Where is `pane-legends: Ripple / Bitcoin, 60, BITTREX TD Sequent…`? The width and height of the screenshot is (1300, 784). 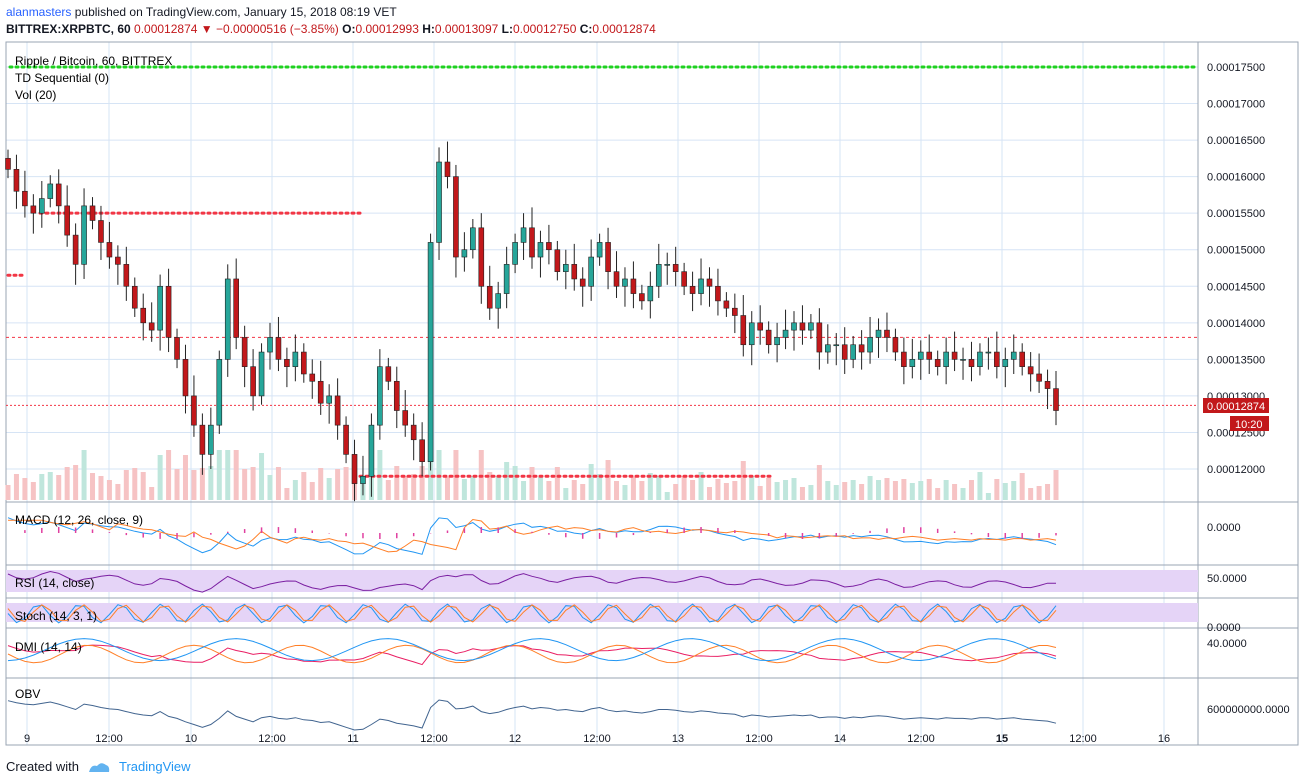 pane-legends: Ripple / Bitcoin, 60, BITTREX TD Sequent… is located at coordinates (93, 377).